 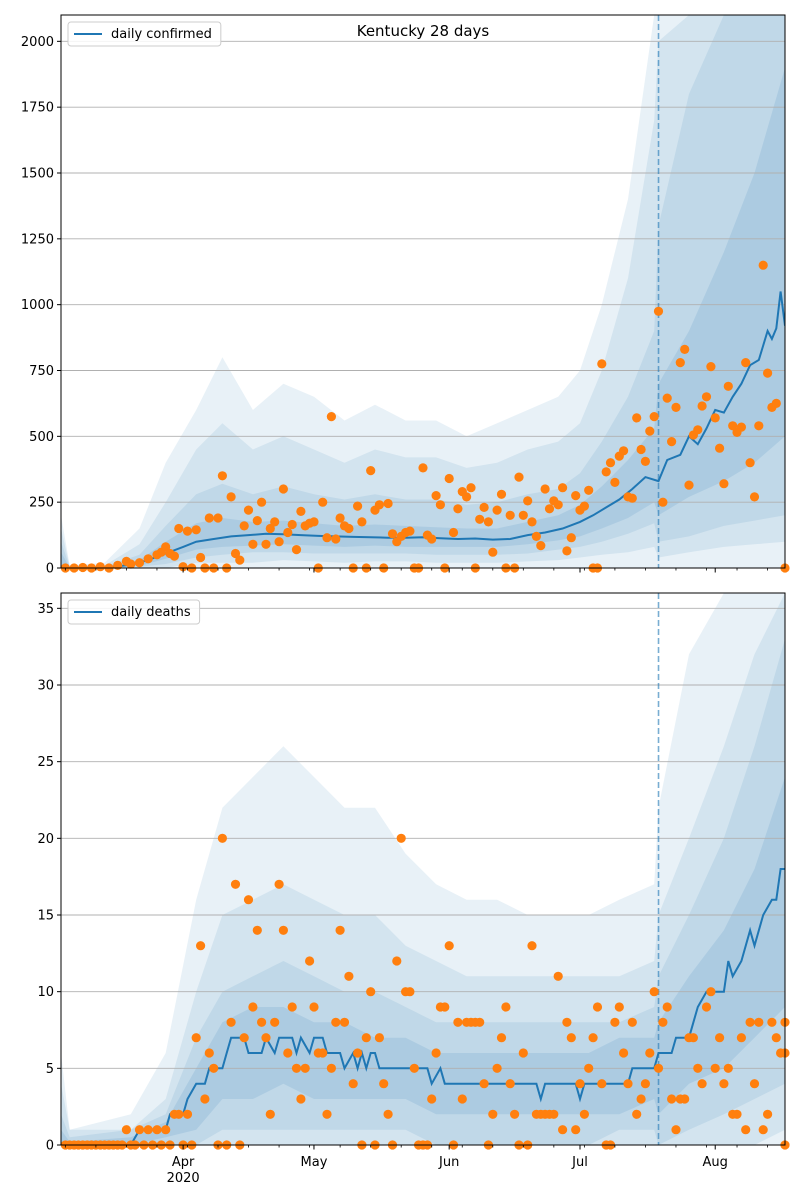 I want to click on x-tick-label: Aug, so click(x=715, y=1162).